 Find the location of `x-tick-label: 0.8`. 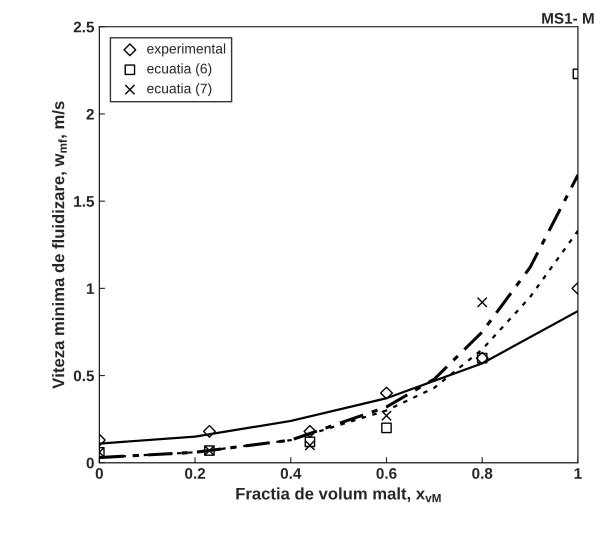

x-tick-label: 0.8 is located at coordinates (482, 473).